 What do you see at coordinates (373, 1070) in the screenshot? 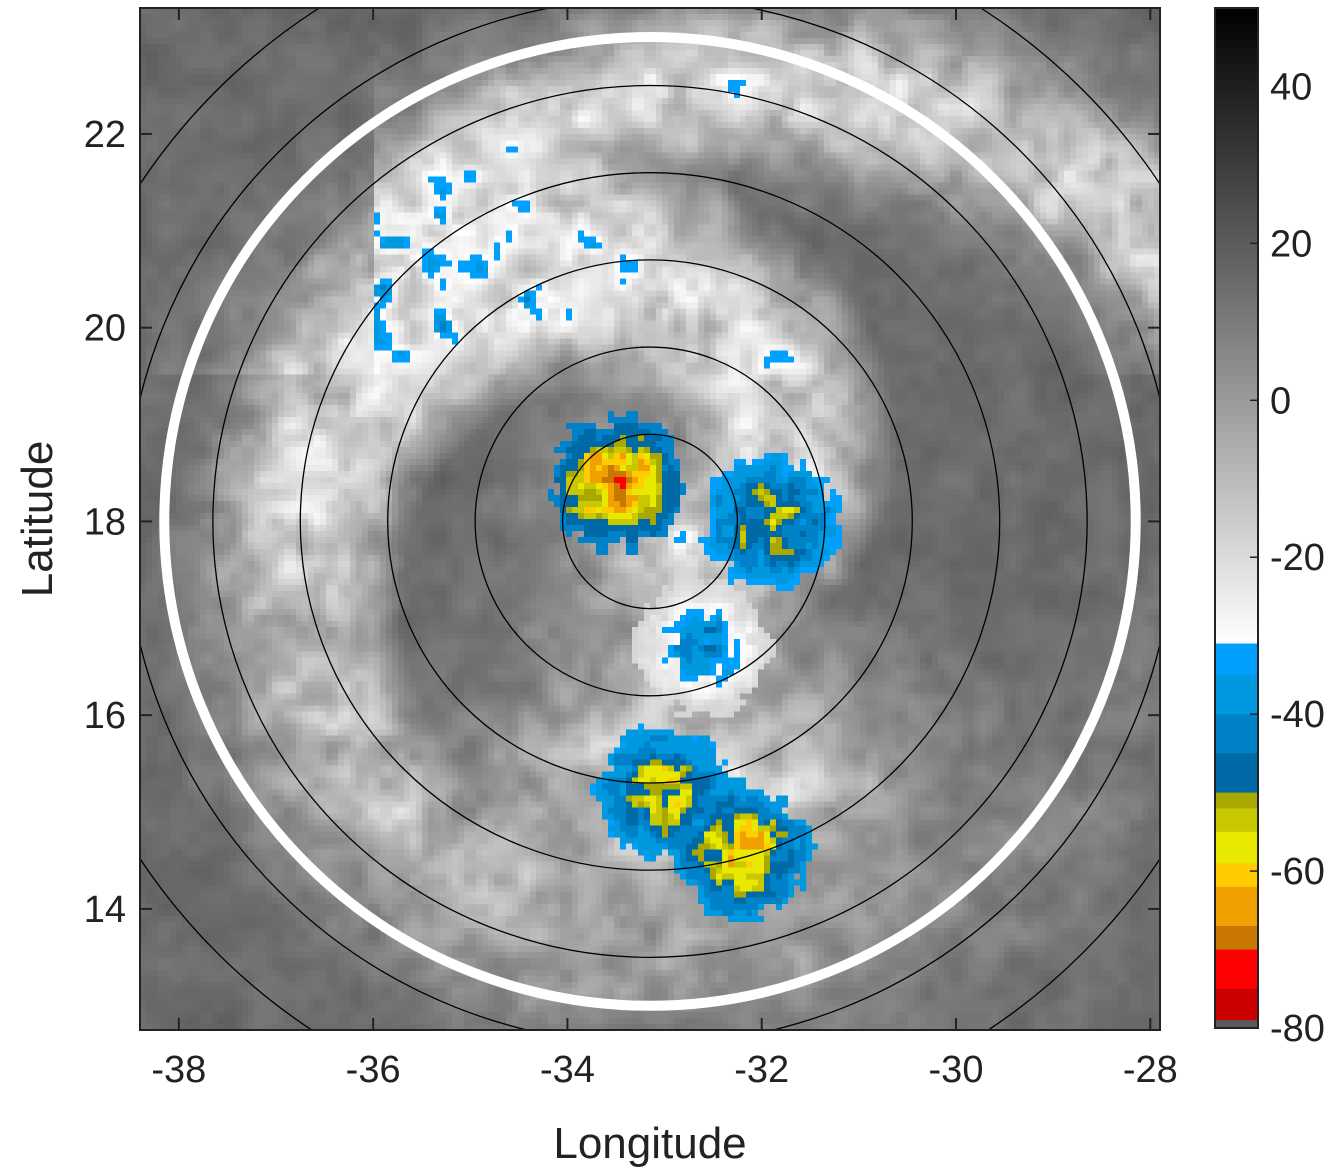
I see `x-tick-label: -36` at bounding box center [373, 1070].